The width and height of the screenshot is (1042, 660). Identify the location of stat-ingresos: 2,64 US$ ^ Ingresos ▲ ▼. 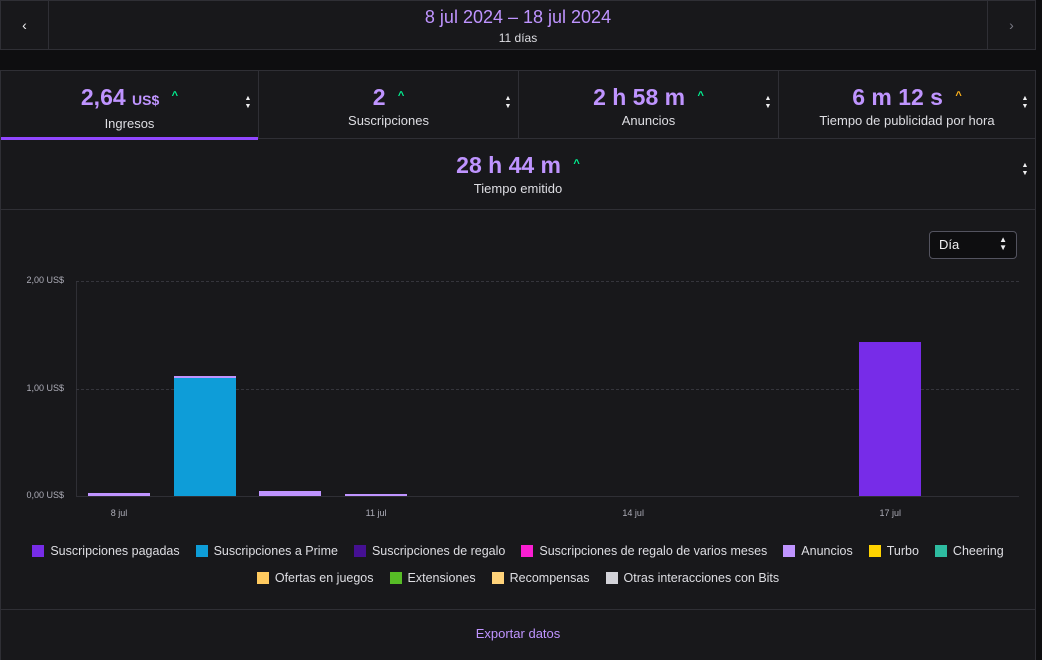
(130, 105).